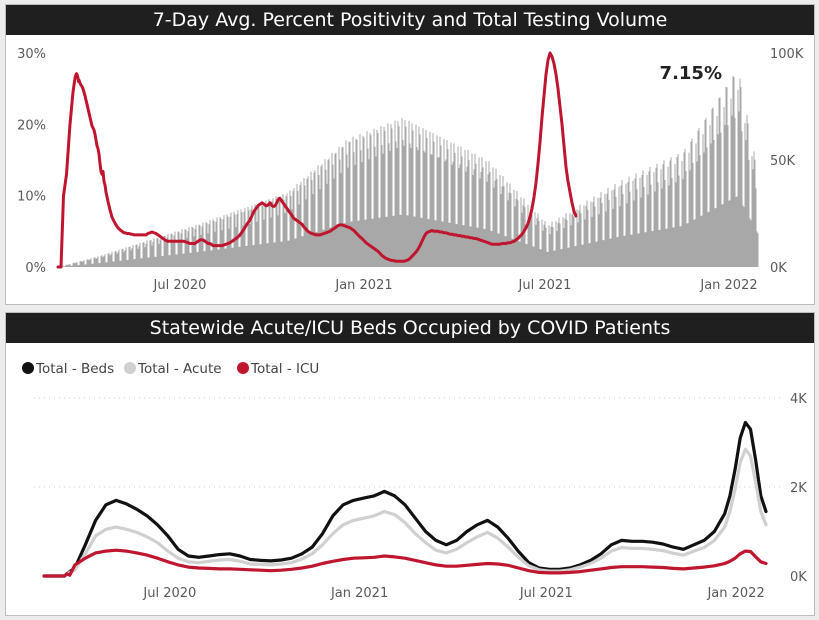  What do you see at coordinates (68, 369) in the screenshot?
I see `legend-item-total-beds: Total - Beds` at bounding box center [68, 369].